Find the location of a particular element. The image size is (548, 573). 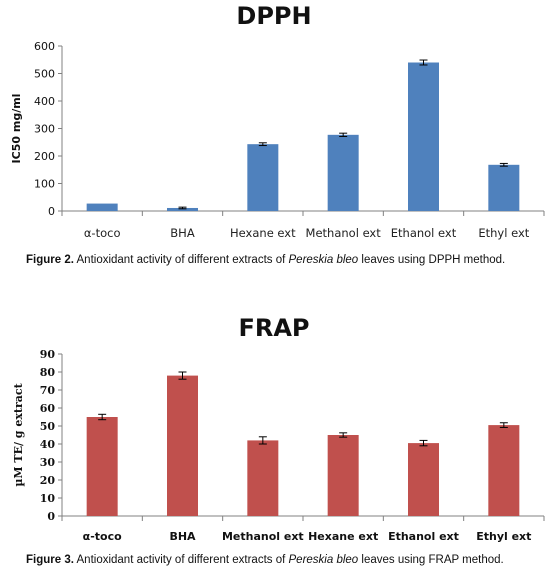

dpph-category-label: Ethanol ext is located at coordinates (424, 233).